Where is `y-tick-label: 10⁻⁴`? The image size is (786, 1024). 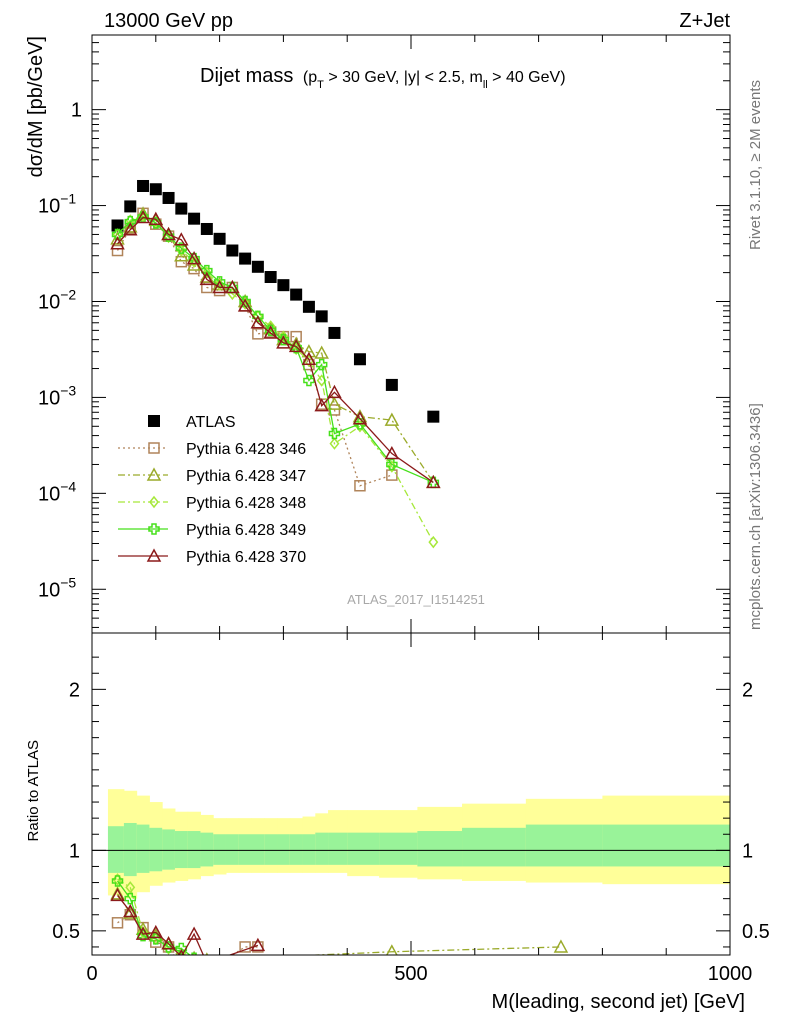 y-tick-label: 10⁻⁴ is located at coordinates (57, 491).